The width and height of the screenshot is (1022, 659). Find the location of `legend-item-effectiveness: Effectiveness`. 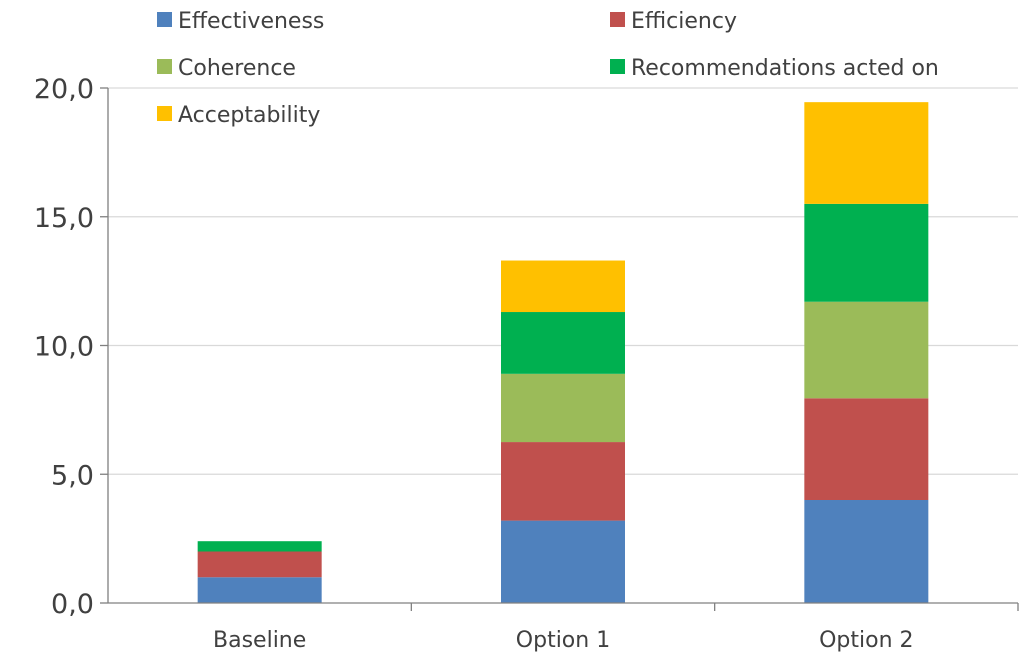

legend-item-effectiveness: Effectiveness is located at coordinates (240, 21).